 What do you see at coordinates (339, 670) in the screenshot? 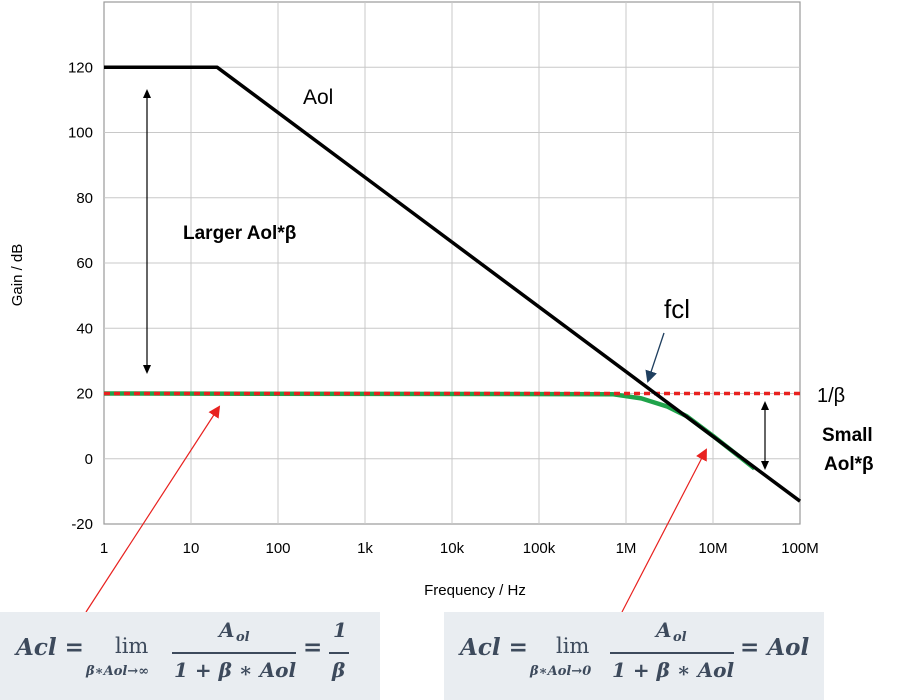
I see `left-formula-rhs-denominator: β` at bounding box center [339, 670].